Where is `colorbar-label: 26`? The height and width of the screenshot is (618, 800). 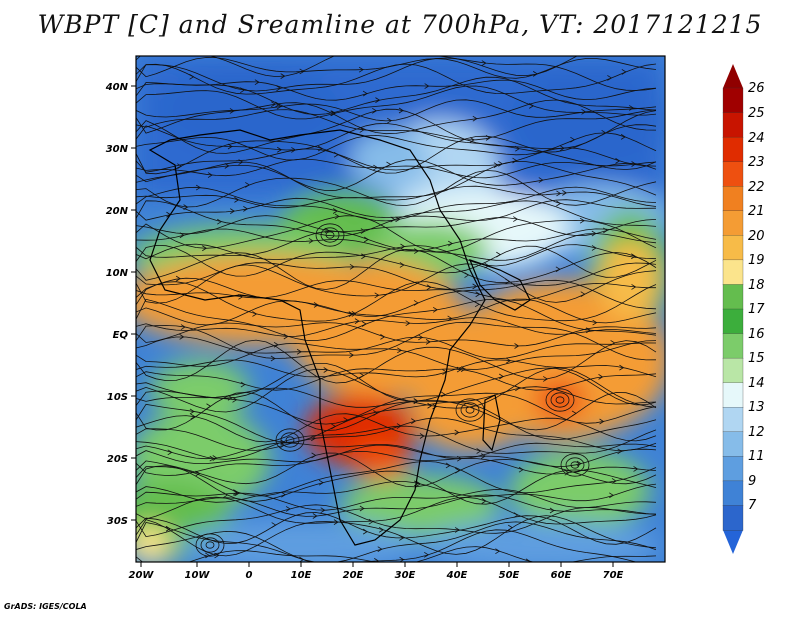 colorbar-label: 26 is located at coordinates (756, 88).